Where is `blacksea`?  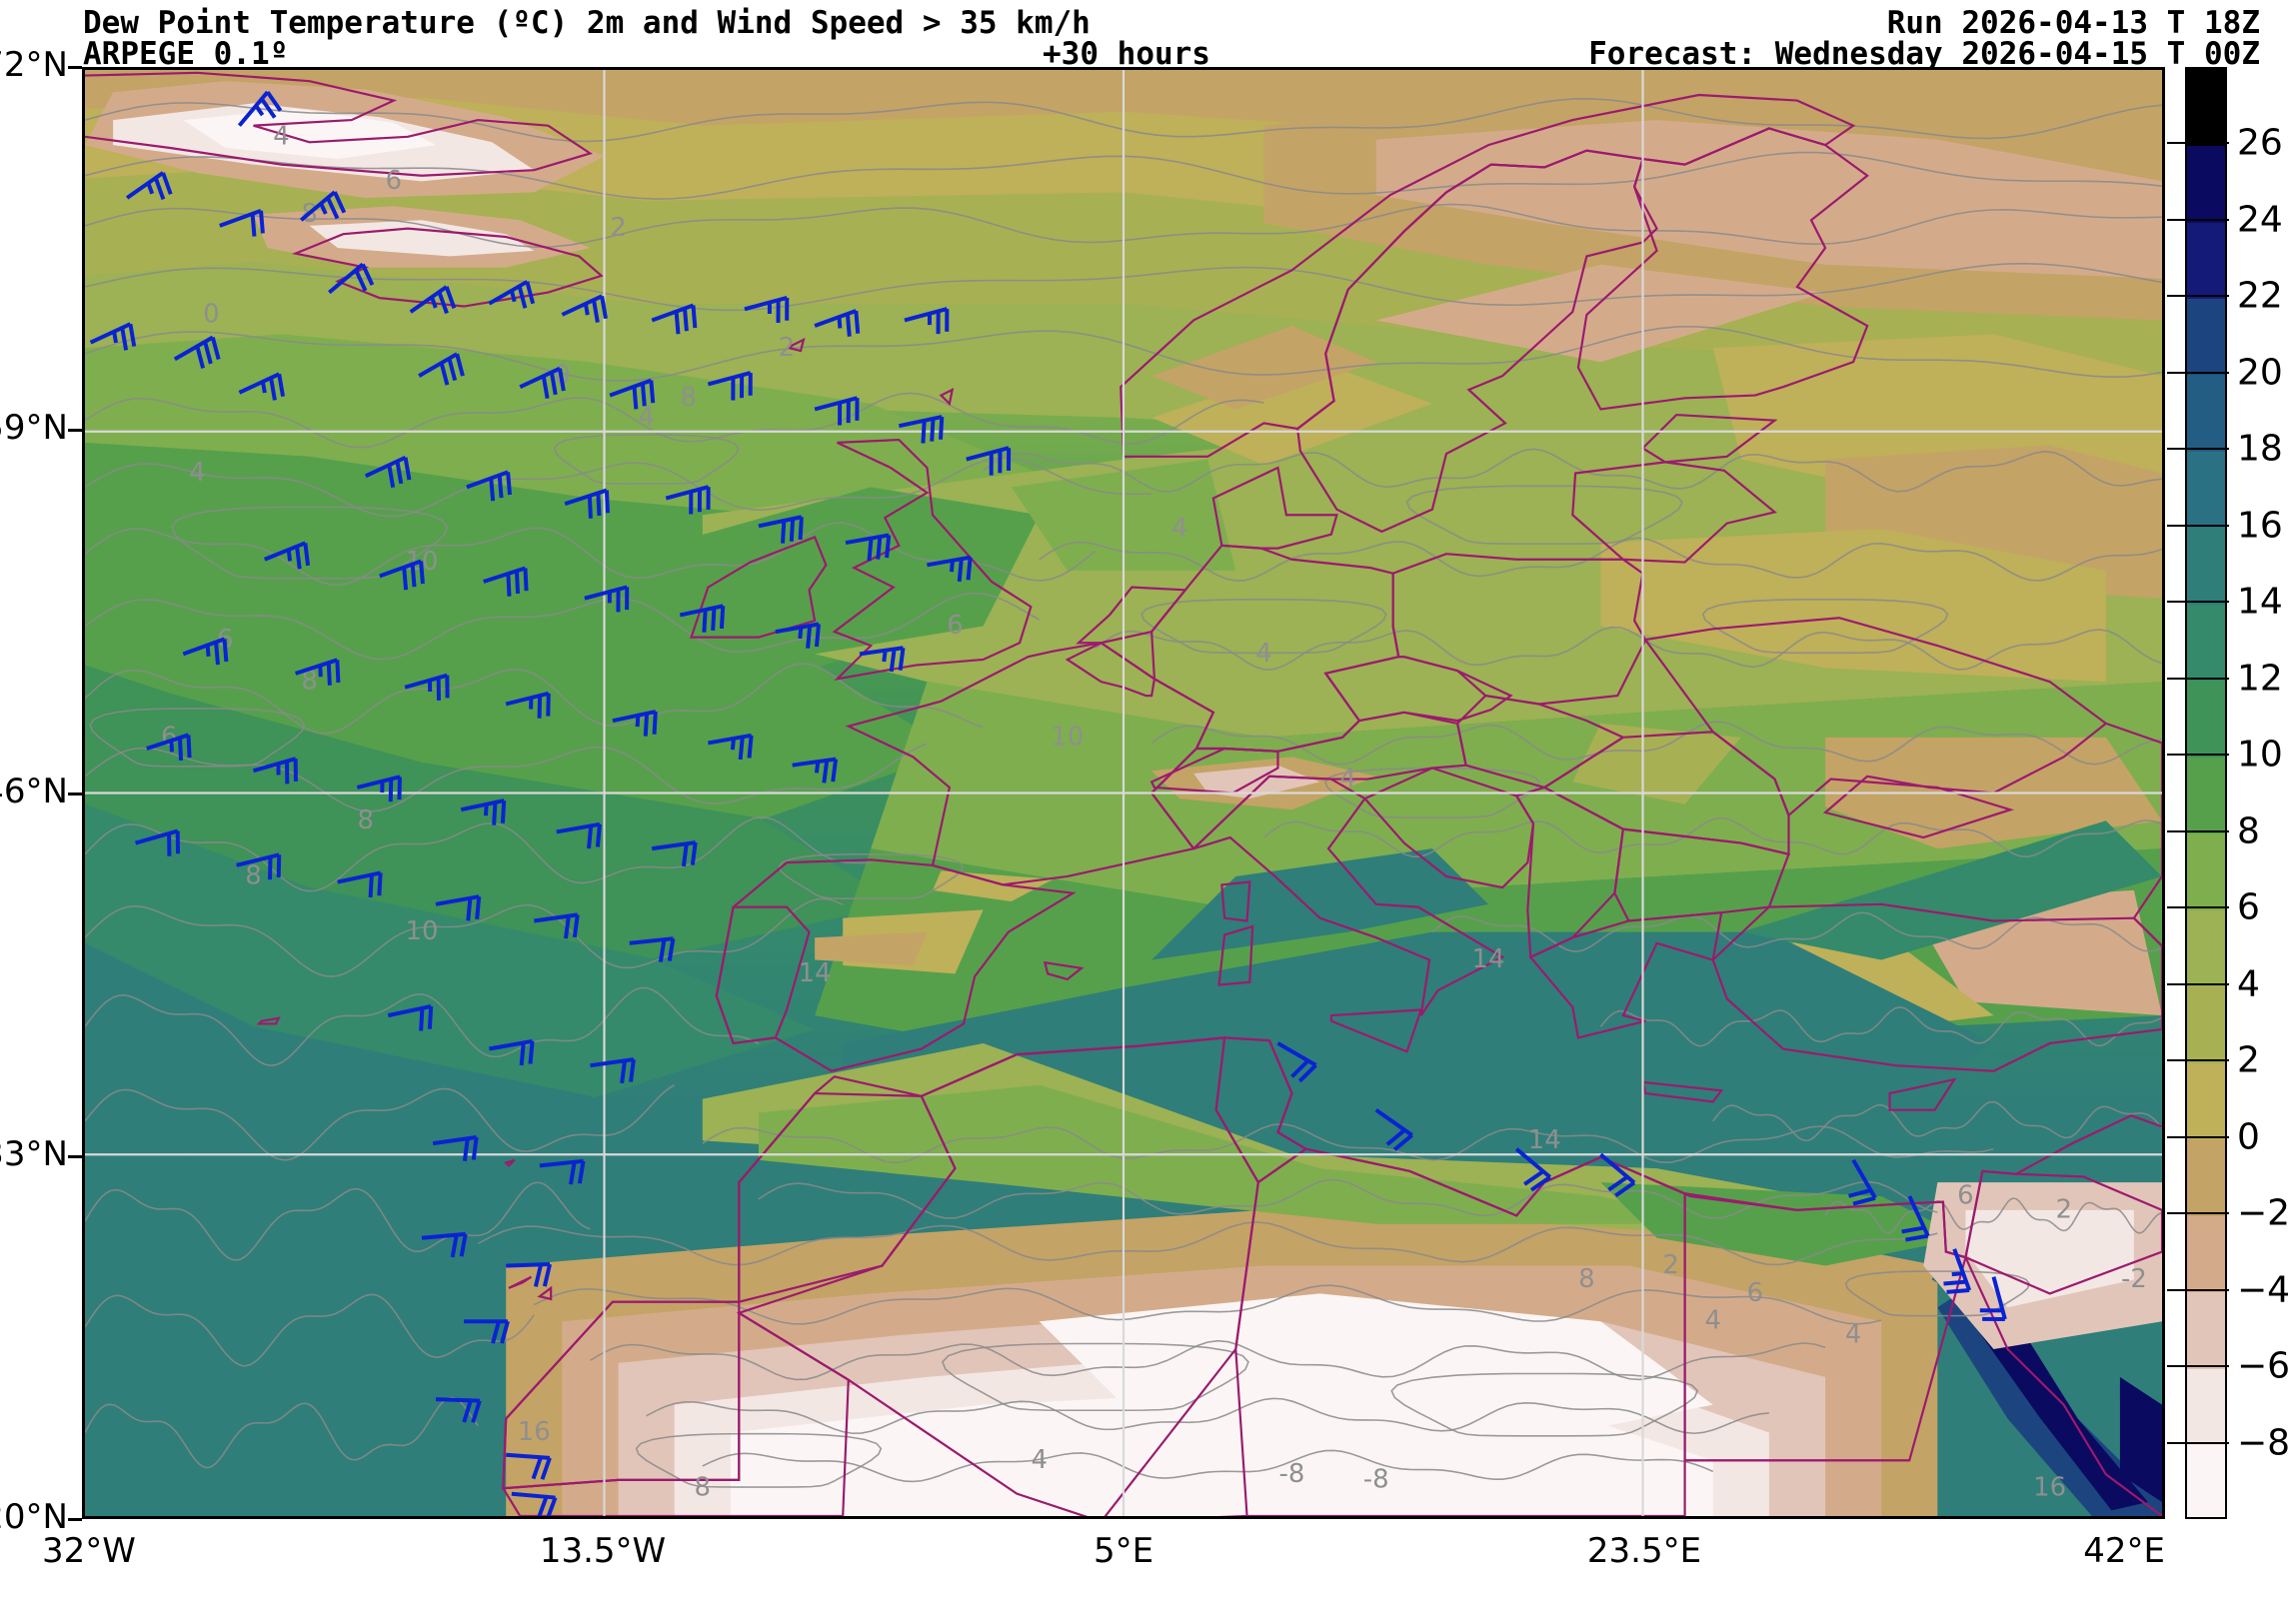
blacksea is located at coordinates (1951, 890).